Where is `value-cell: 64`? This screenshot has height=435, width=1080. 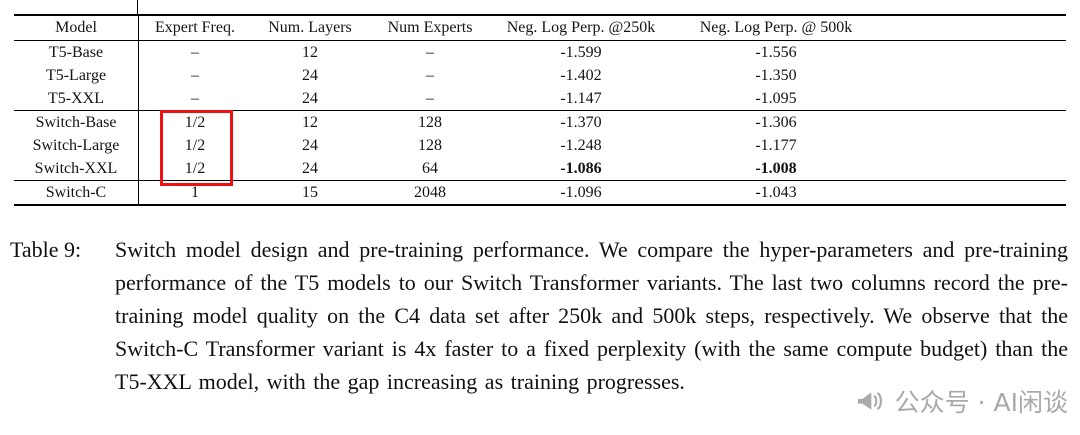 value-cell: 64 is located at coordinates (430, 168).